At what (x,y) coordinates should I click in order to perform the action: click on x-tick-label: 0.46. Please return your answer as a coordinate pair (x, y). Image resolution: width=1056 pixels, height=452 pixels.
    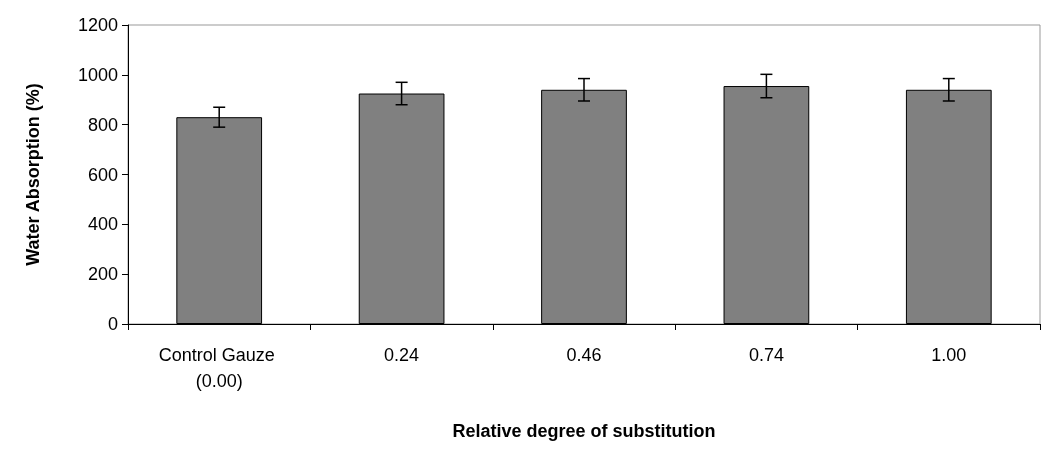
    Looking at the image, I should click on (584, 355).